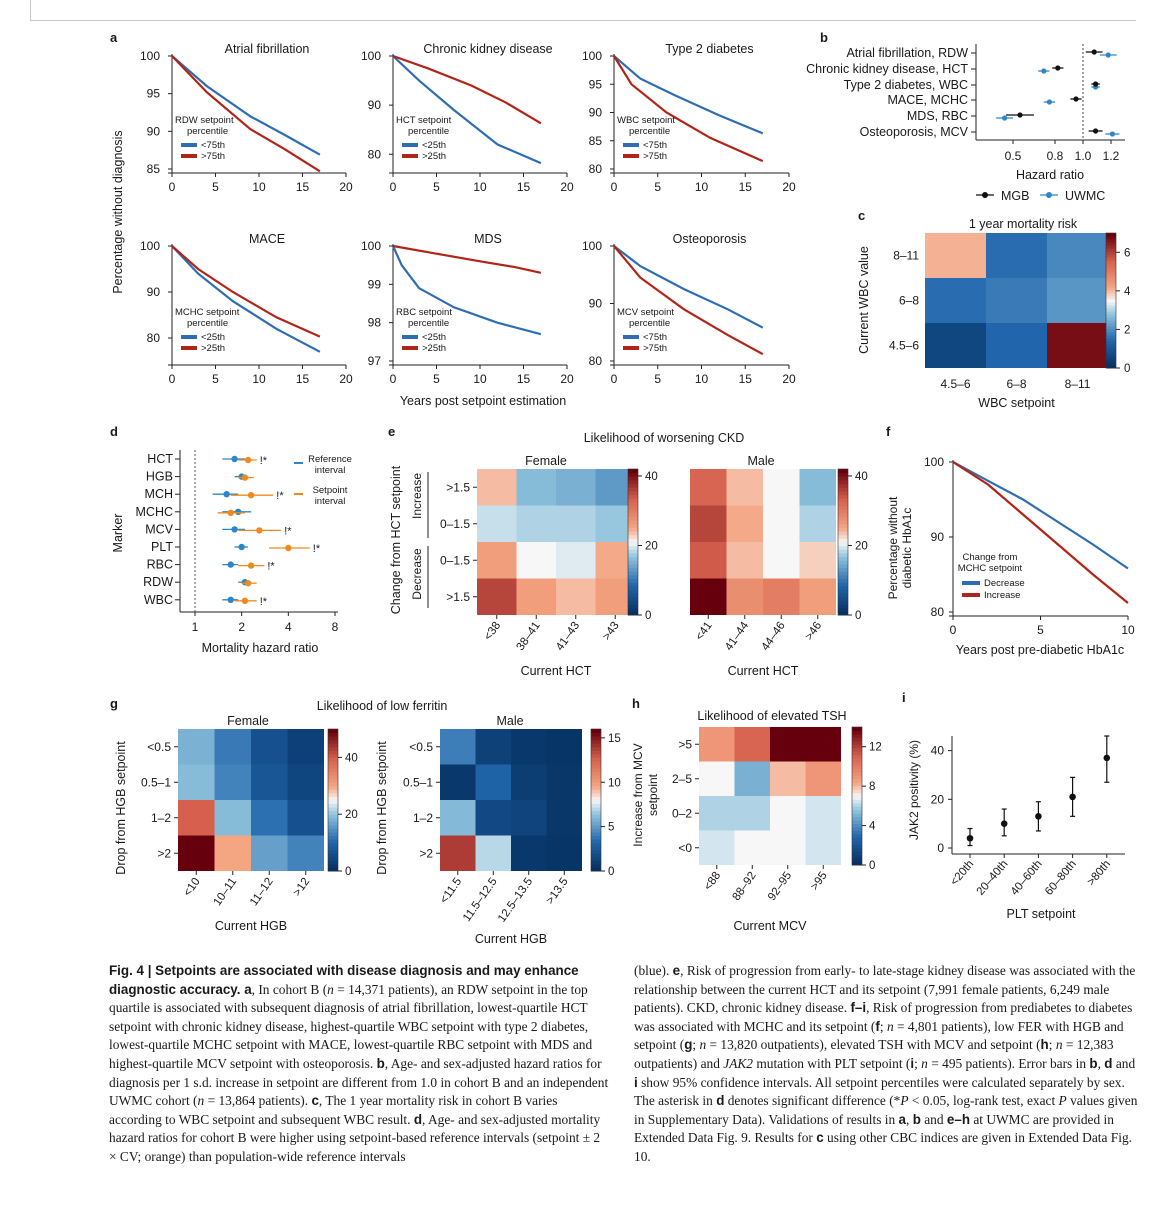 This screenshot has height=1208, width=1170. I want to click on panel-letter-i: i, so click(904, 697).